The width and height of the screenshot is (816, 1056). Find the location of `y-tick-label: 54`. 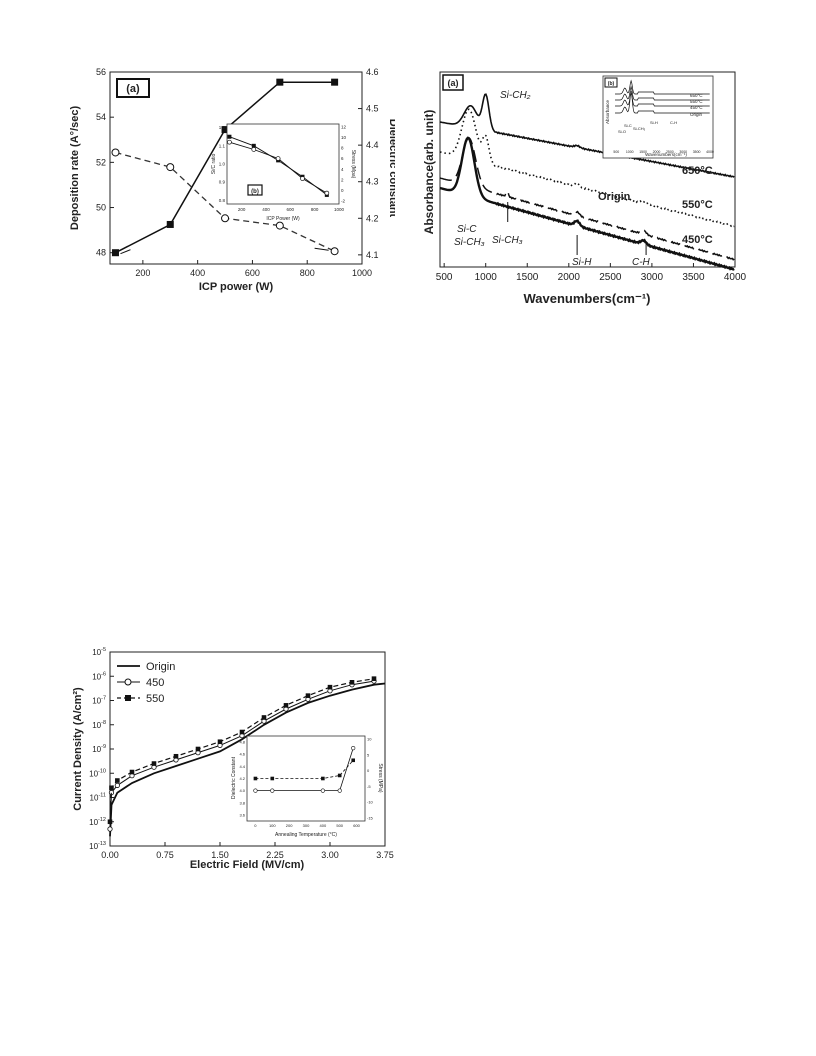

y-tick-label: 54 is located at coordinates (101, 117).